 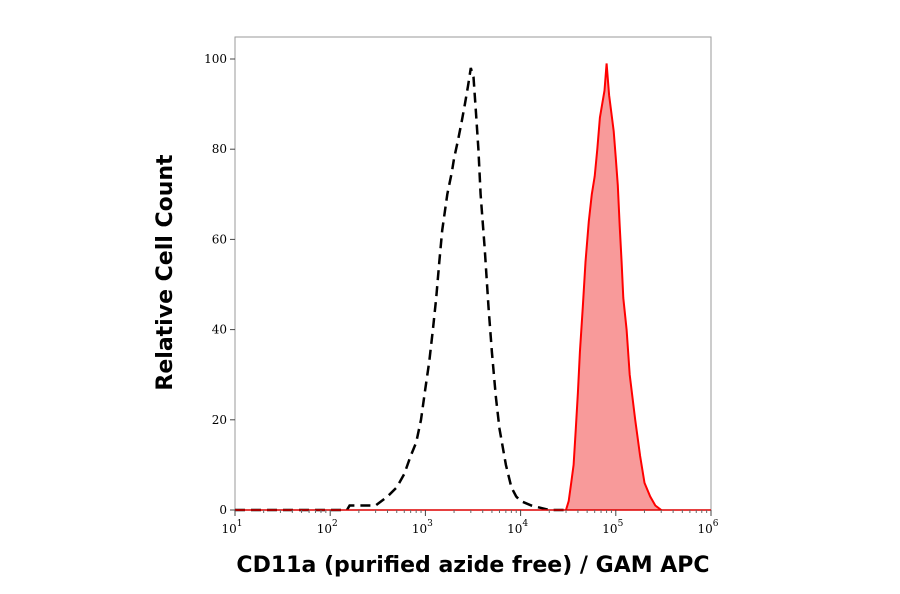 What do you see at coordinates (327, 527) in the screenshot?
I see `x-tick-label: 10²` at bounding box center [327, 527].